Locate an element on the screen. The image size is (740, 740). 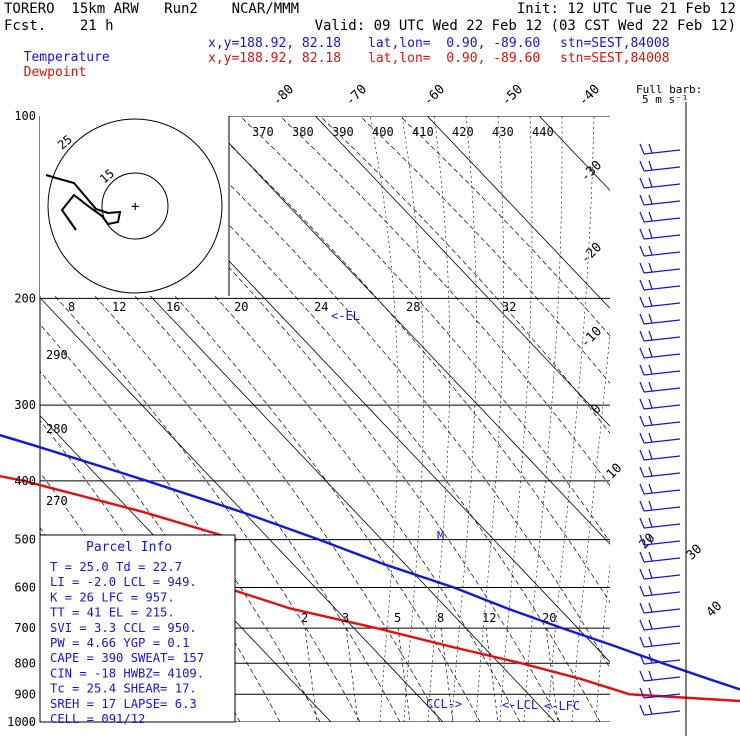
theta-e-left-label: 270 is located at coordinates (57, 501).